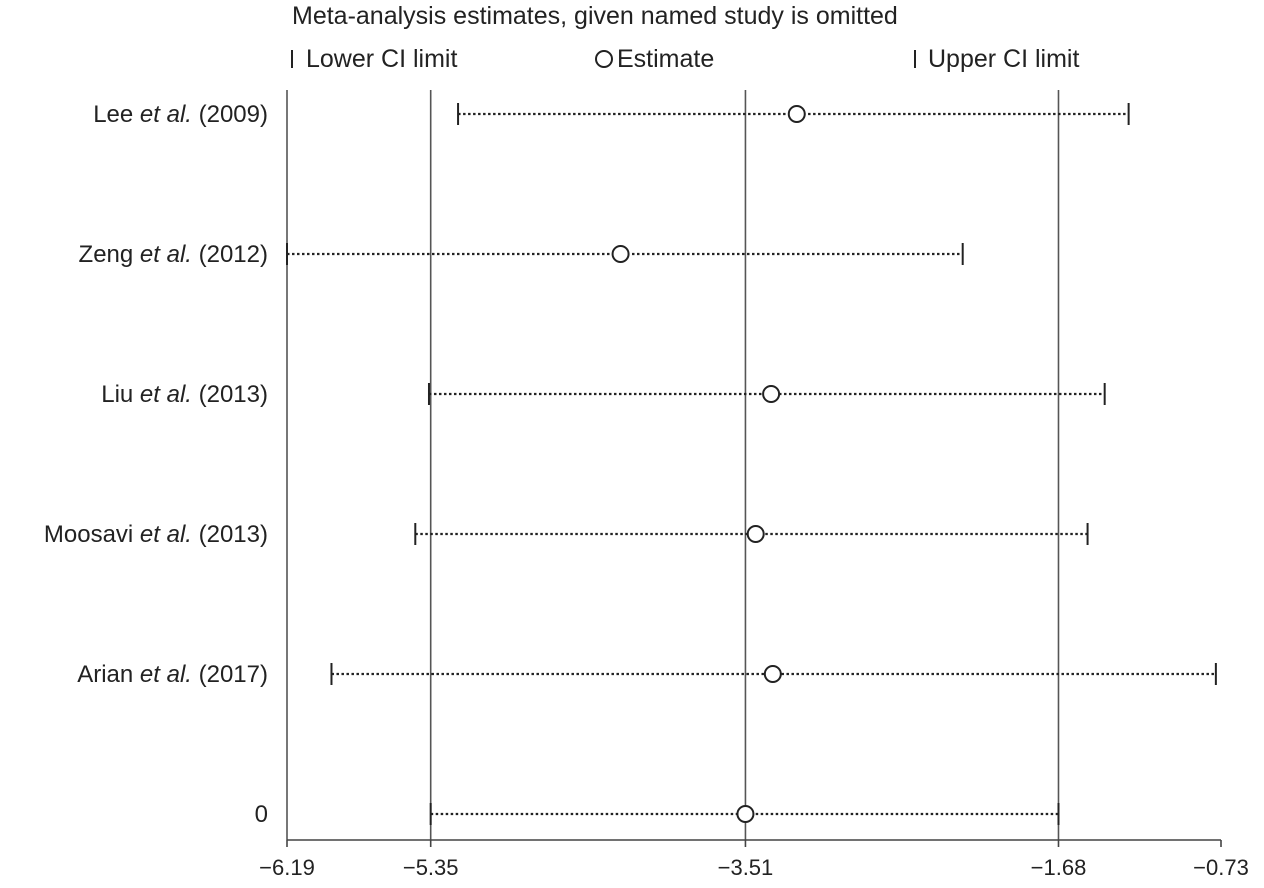 This screenshot has height=888, width=1264. What do you see at coordinates (746, 867) in the screenshot?
I see `x-tick-label-2: −3.51` at bounding box center [746, 867].